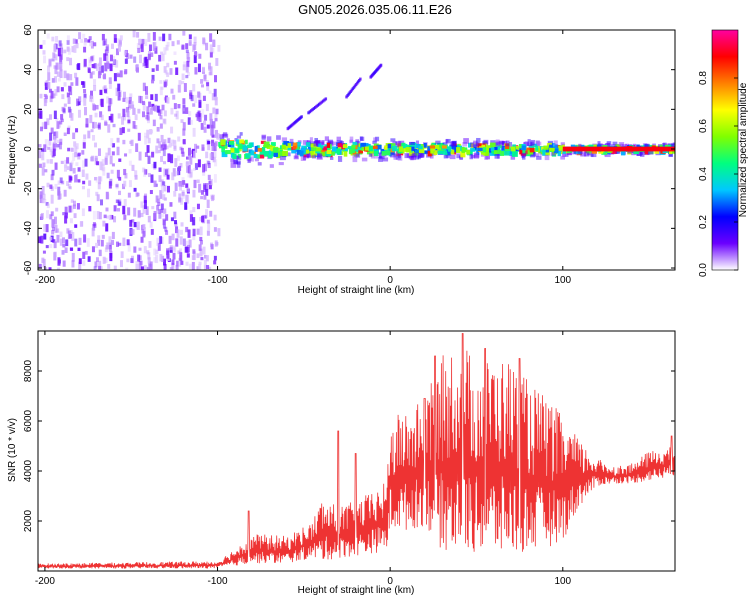 The width and height of the screenshot is (750, 600). I want to click on x-tick-label: -200, so click(45, 581).